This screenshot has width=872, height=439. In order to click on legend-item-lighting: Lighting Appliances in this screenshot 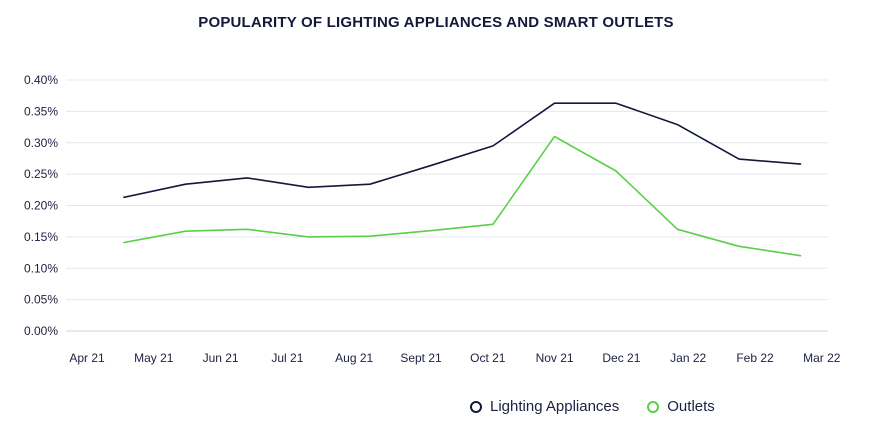, I will do `click(544, 406)`.